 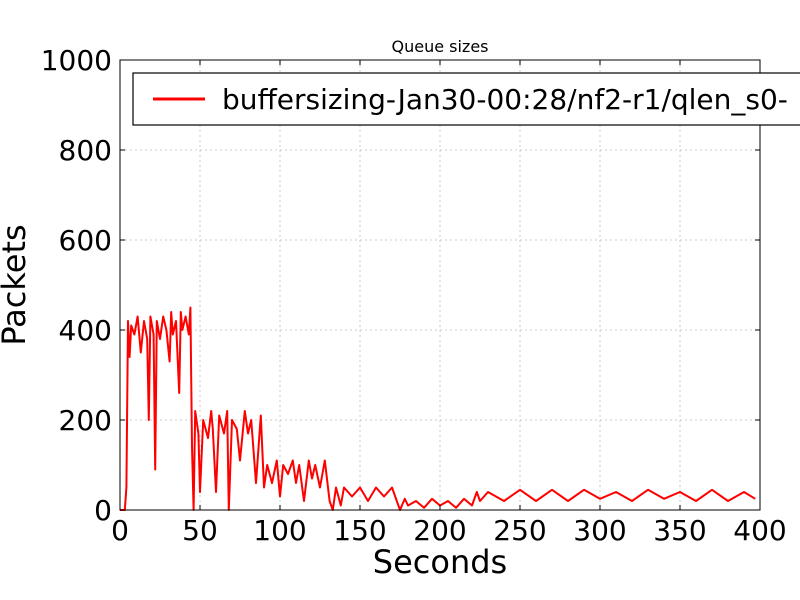 I want to click on x-tick-label: 350, so click(x=679, y=530).